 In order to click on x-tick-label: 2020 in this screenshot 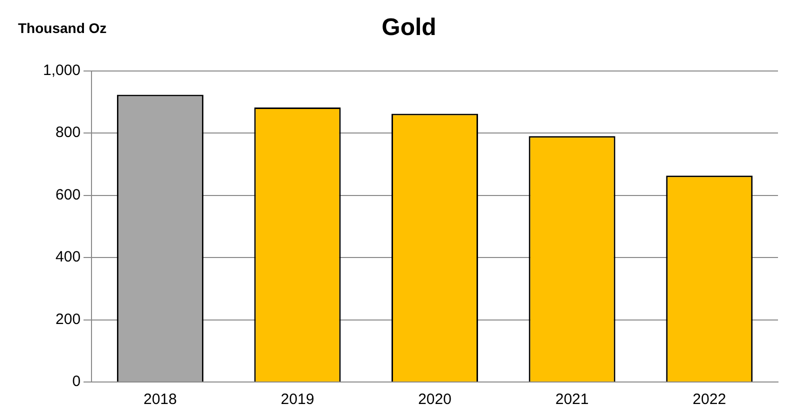, I will do `click(435, 399)`.